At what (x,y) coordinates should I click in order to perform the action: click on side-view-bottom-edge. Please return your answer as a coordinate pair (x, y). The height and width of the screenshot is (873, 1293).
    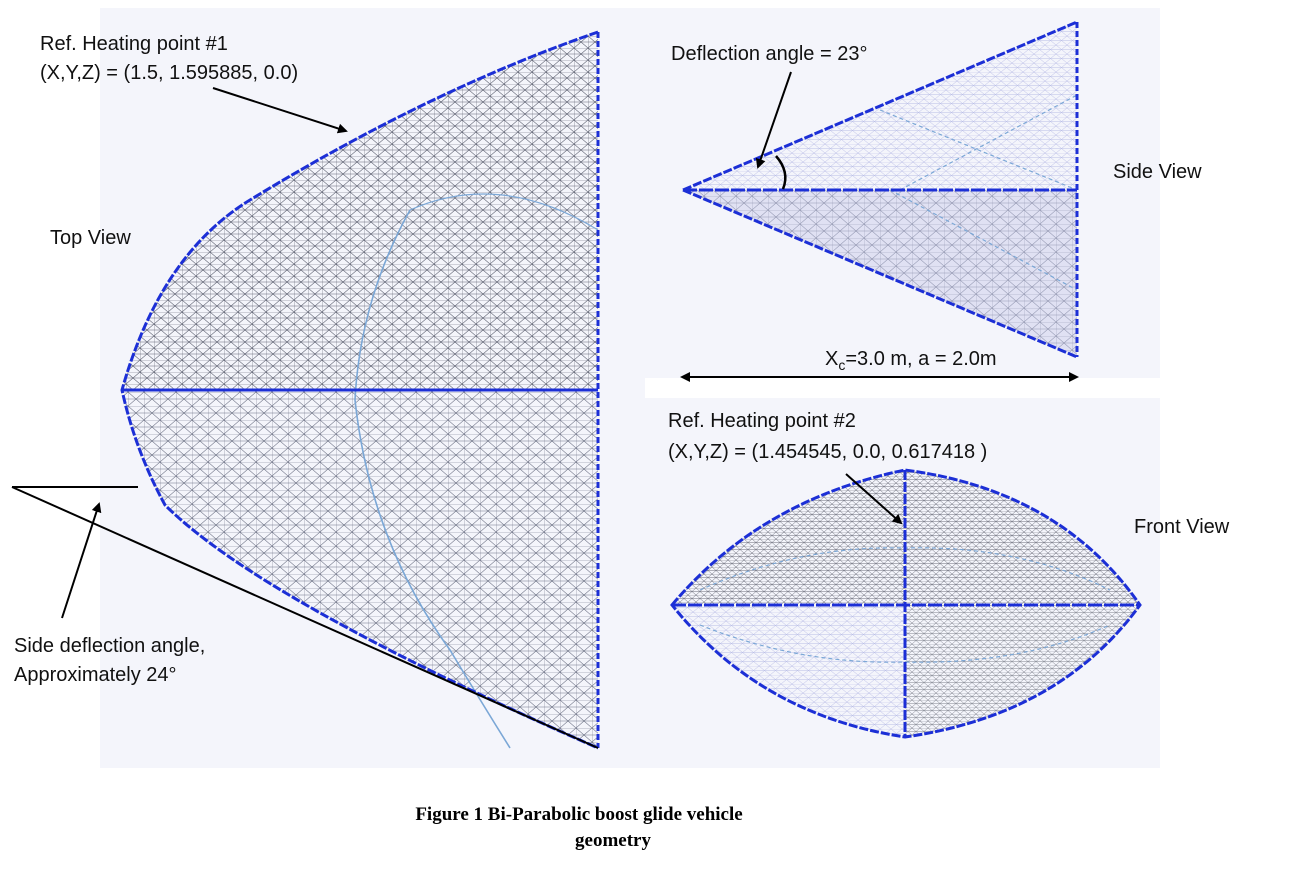
    Looking at the image, I should click on (880, 273).